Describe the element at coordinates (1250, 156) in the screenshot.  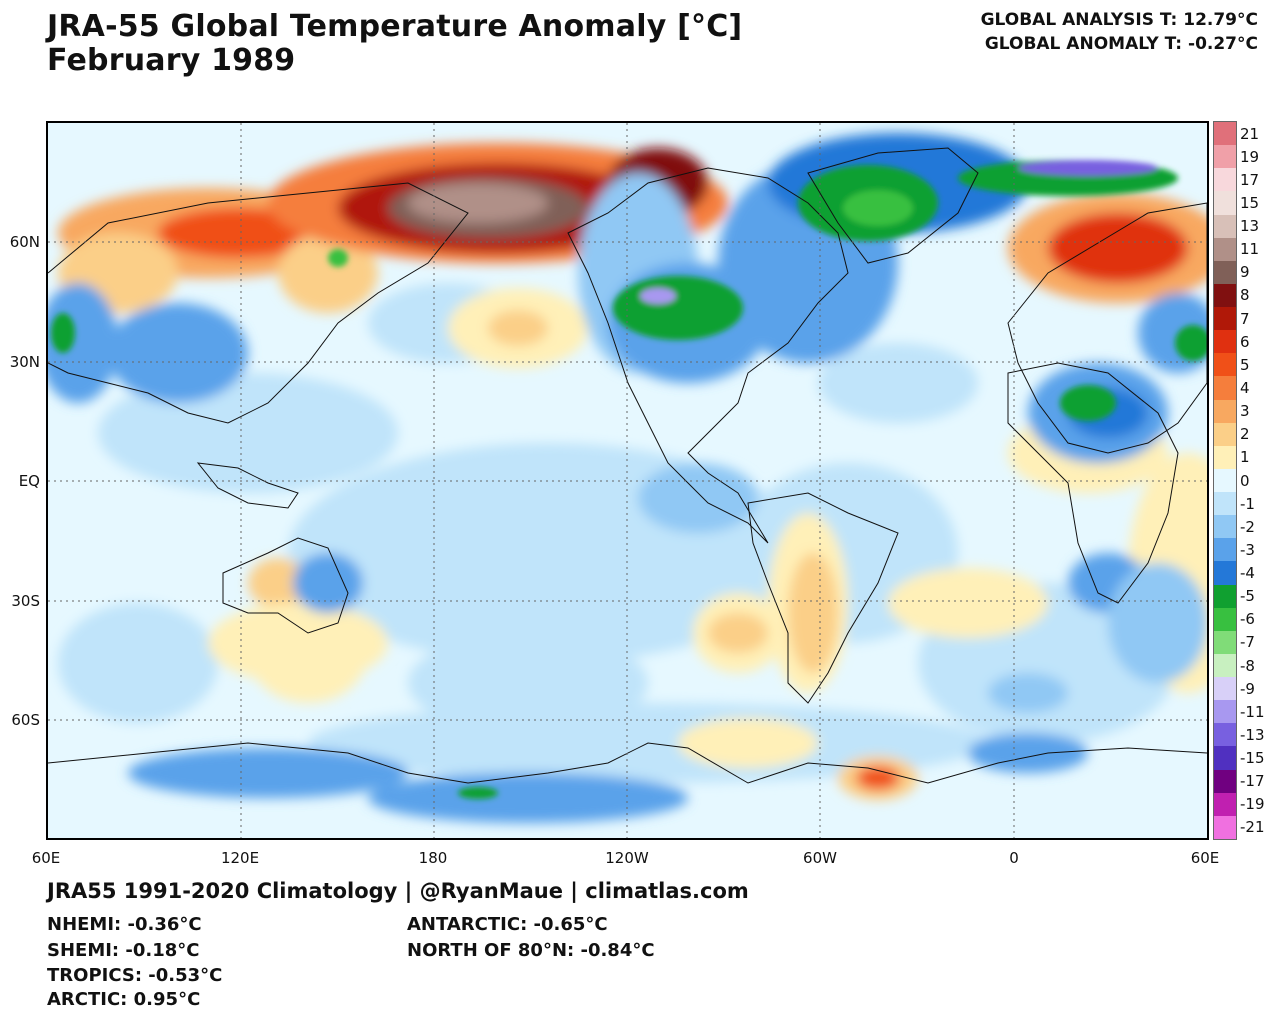
I see `colorbar-label: 19` at that location.